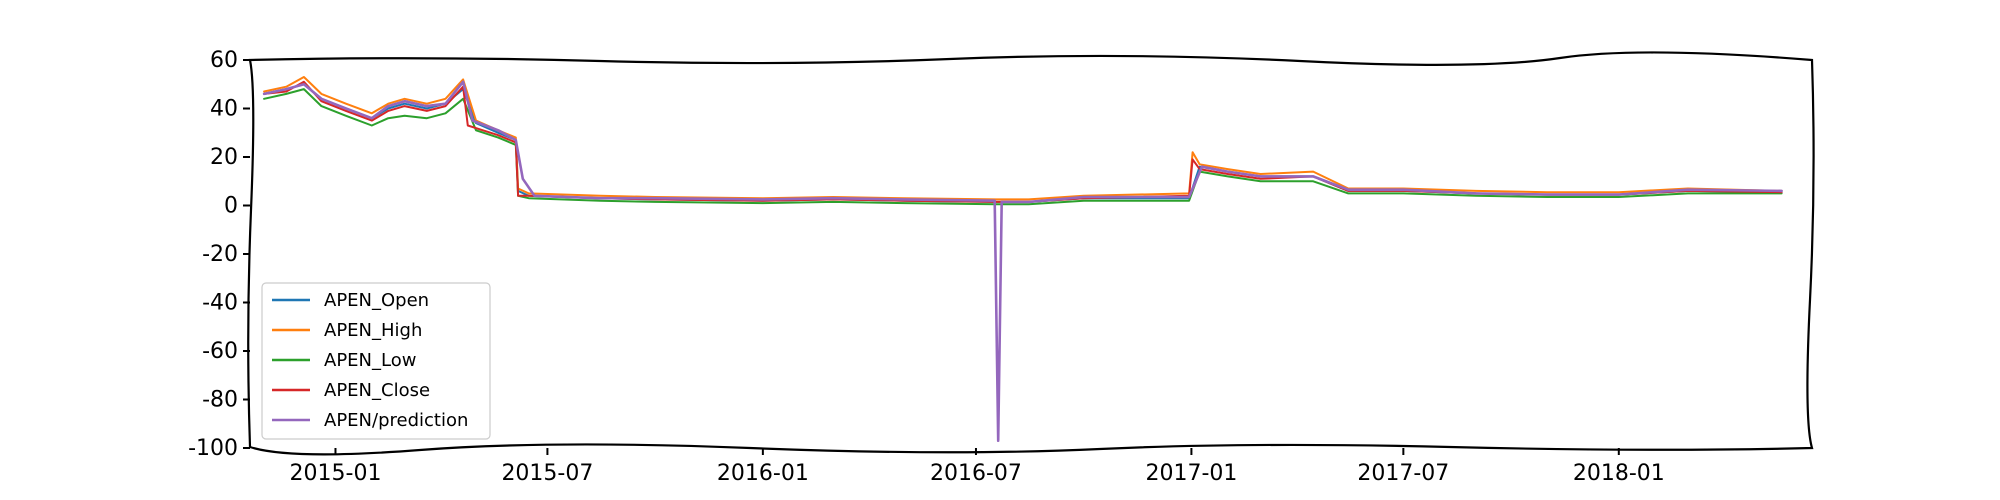 This screenshot has width=2000, height=500. I want to click on x-tick-label-1: 2015-07, so click(547, 473).